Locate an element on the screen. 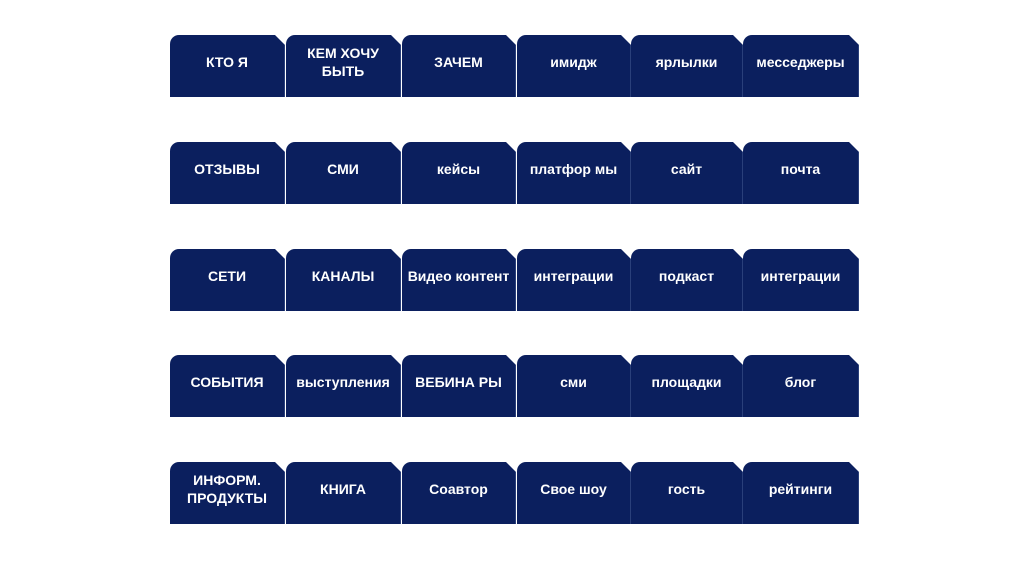 Image resolution: width=1024 pixels, height=574 pixels. tab-item: платфор мы is located at coordinates (574, 173).